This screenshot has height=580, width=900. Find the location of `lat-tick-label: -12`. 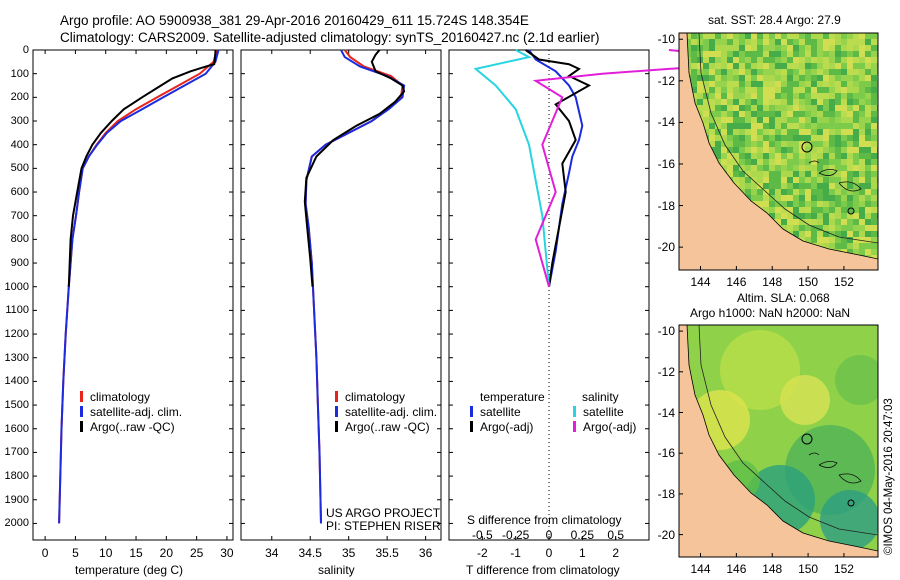

lat-tick-label: -12 is located at coordinates (666, 80).